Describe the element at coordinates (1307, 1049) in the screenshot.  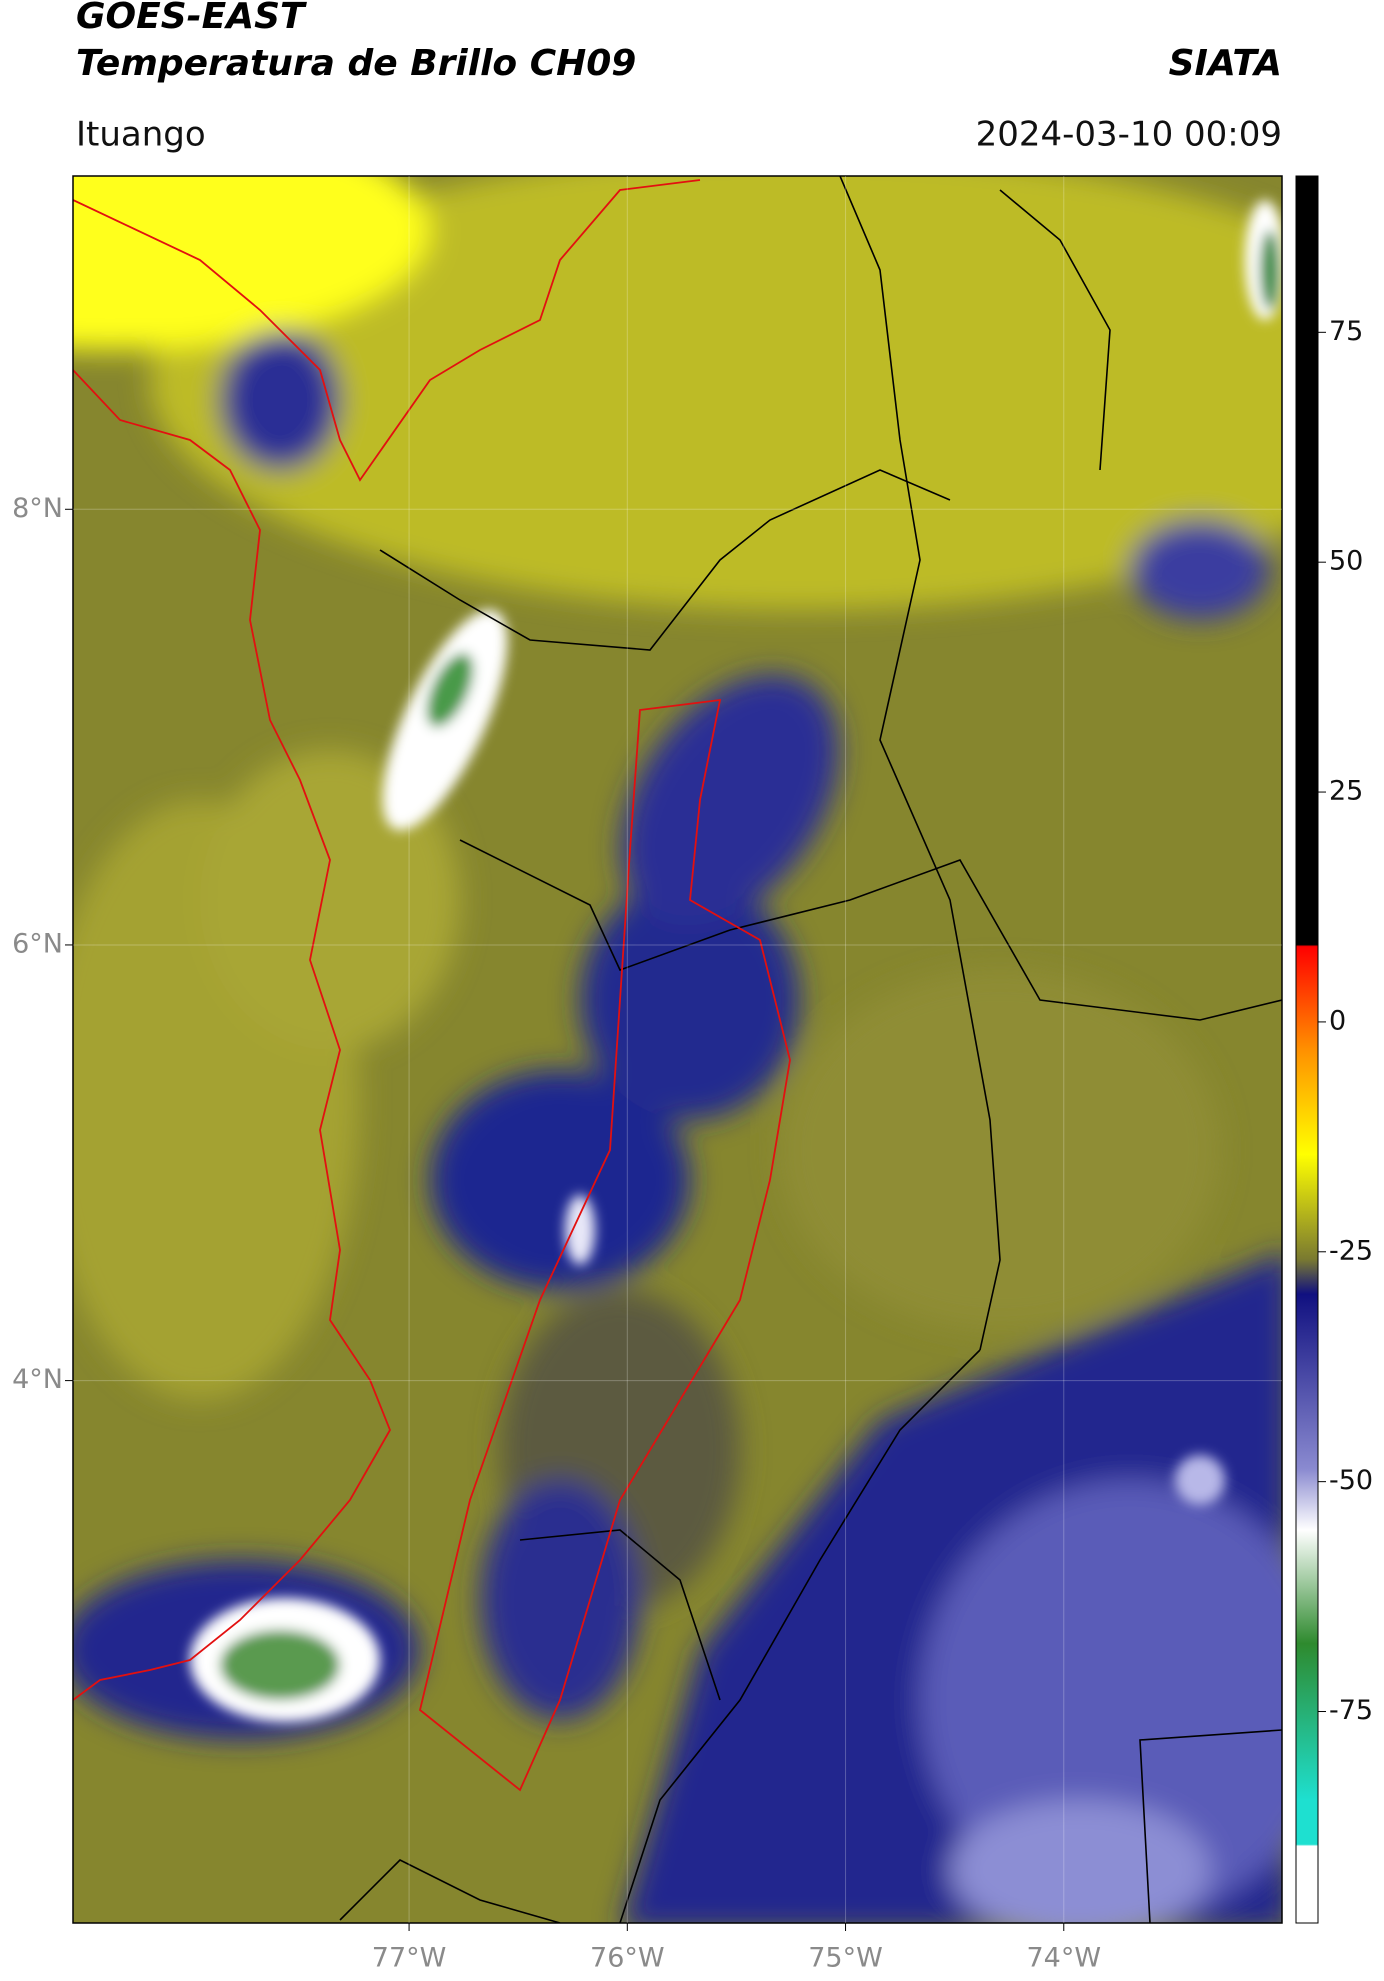
I see `colorbar` at that location.